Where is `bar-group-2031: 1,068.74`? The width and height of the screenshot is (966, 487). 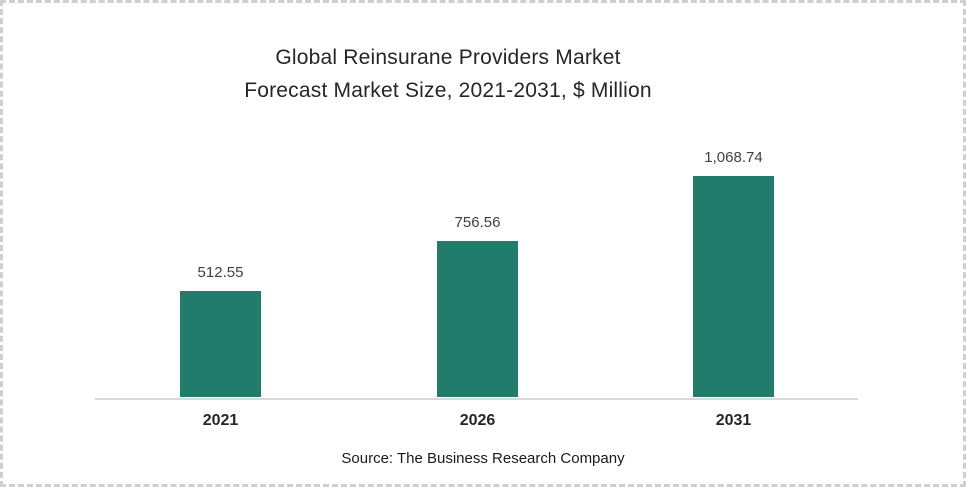
bar-group-2031: 1,068.74 is located at coordinates (733, 273).